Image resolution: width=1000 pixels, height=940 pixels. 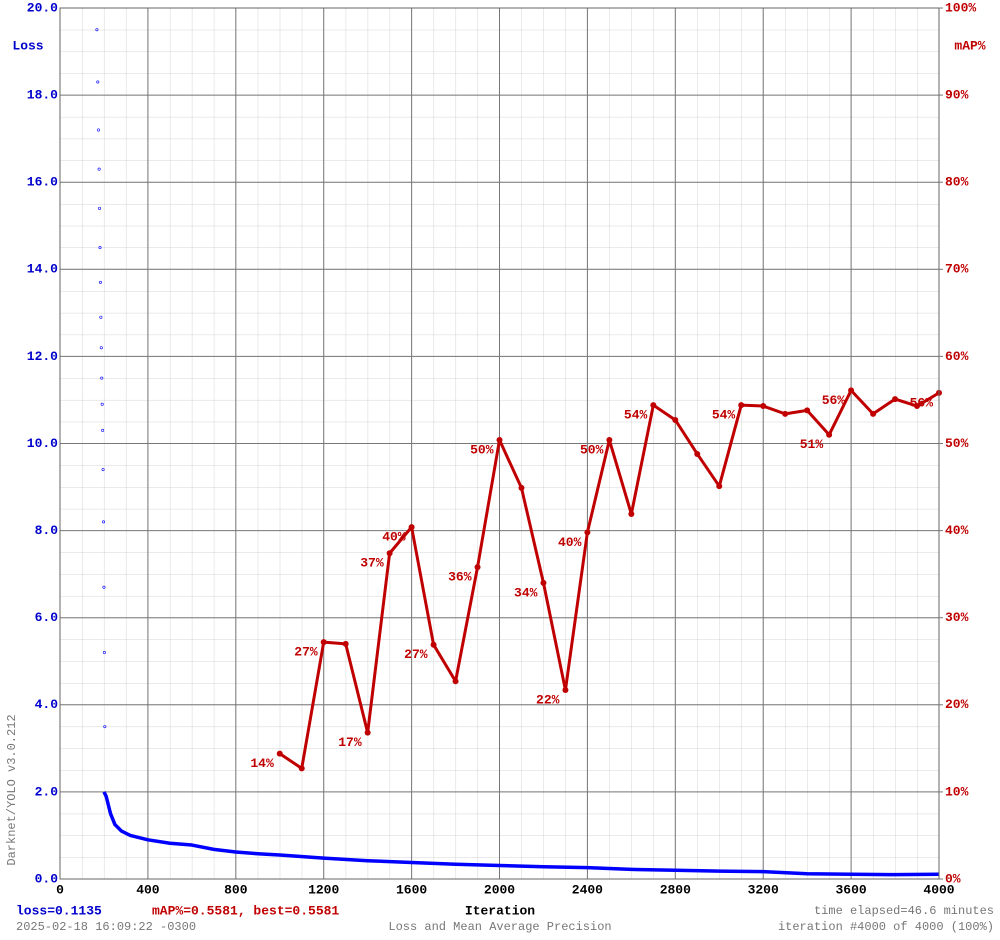 What do you see at coordinates (904, 911) in the screenshot?
I see `elapsed: time elapsed=46.6 minutes` at bounding box center [904, 911].